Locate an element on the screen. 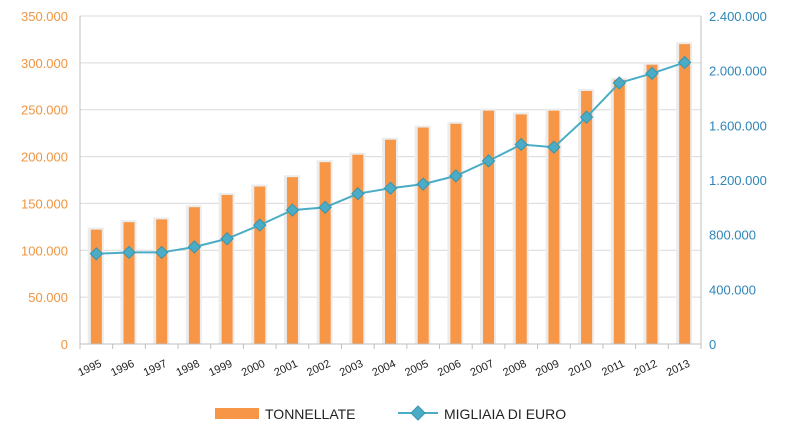  x-tick-label: 1996 is located at coordinates (122, 368).